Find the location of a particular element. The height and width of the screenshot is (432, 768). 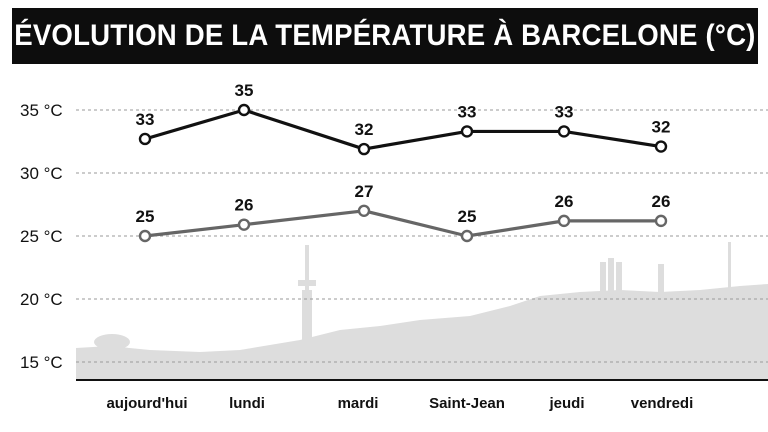

x-tick-label: aujourd'hui is located at coordinates (146, 403).